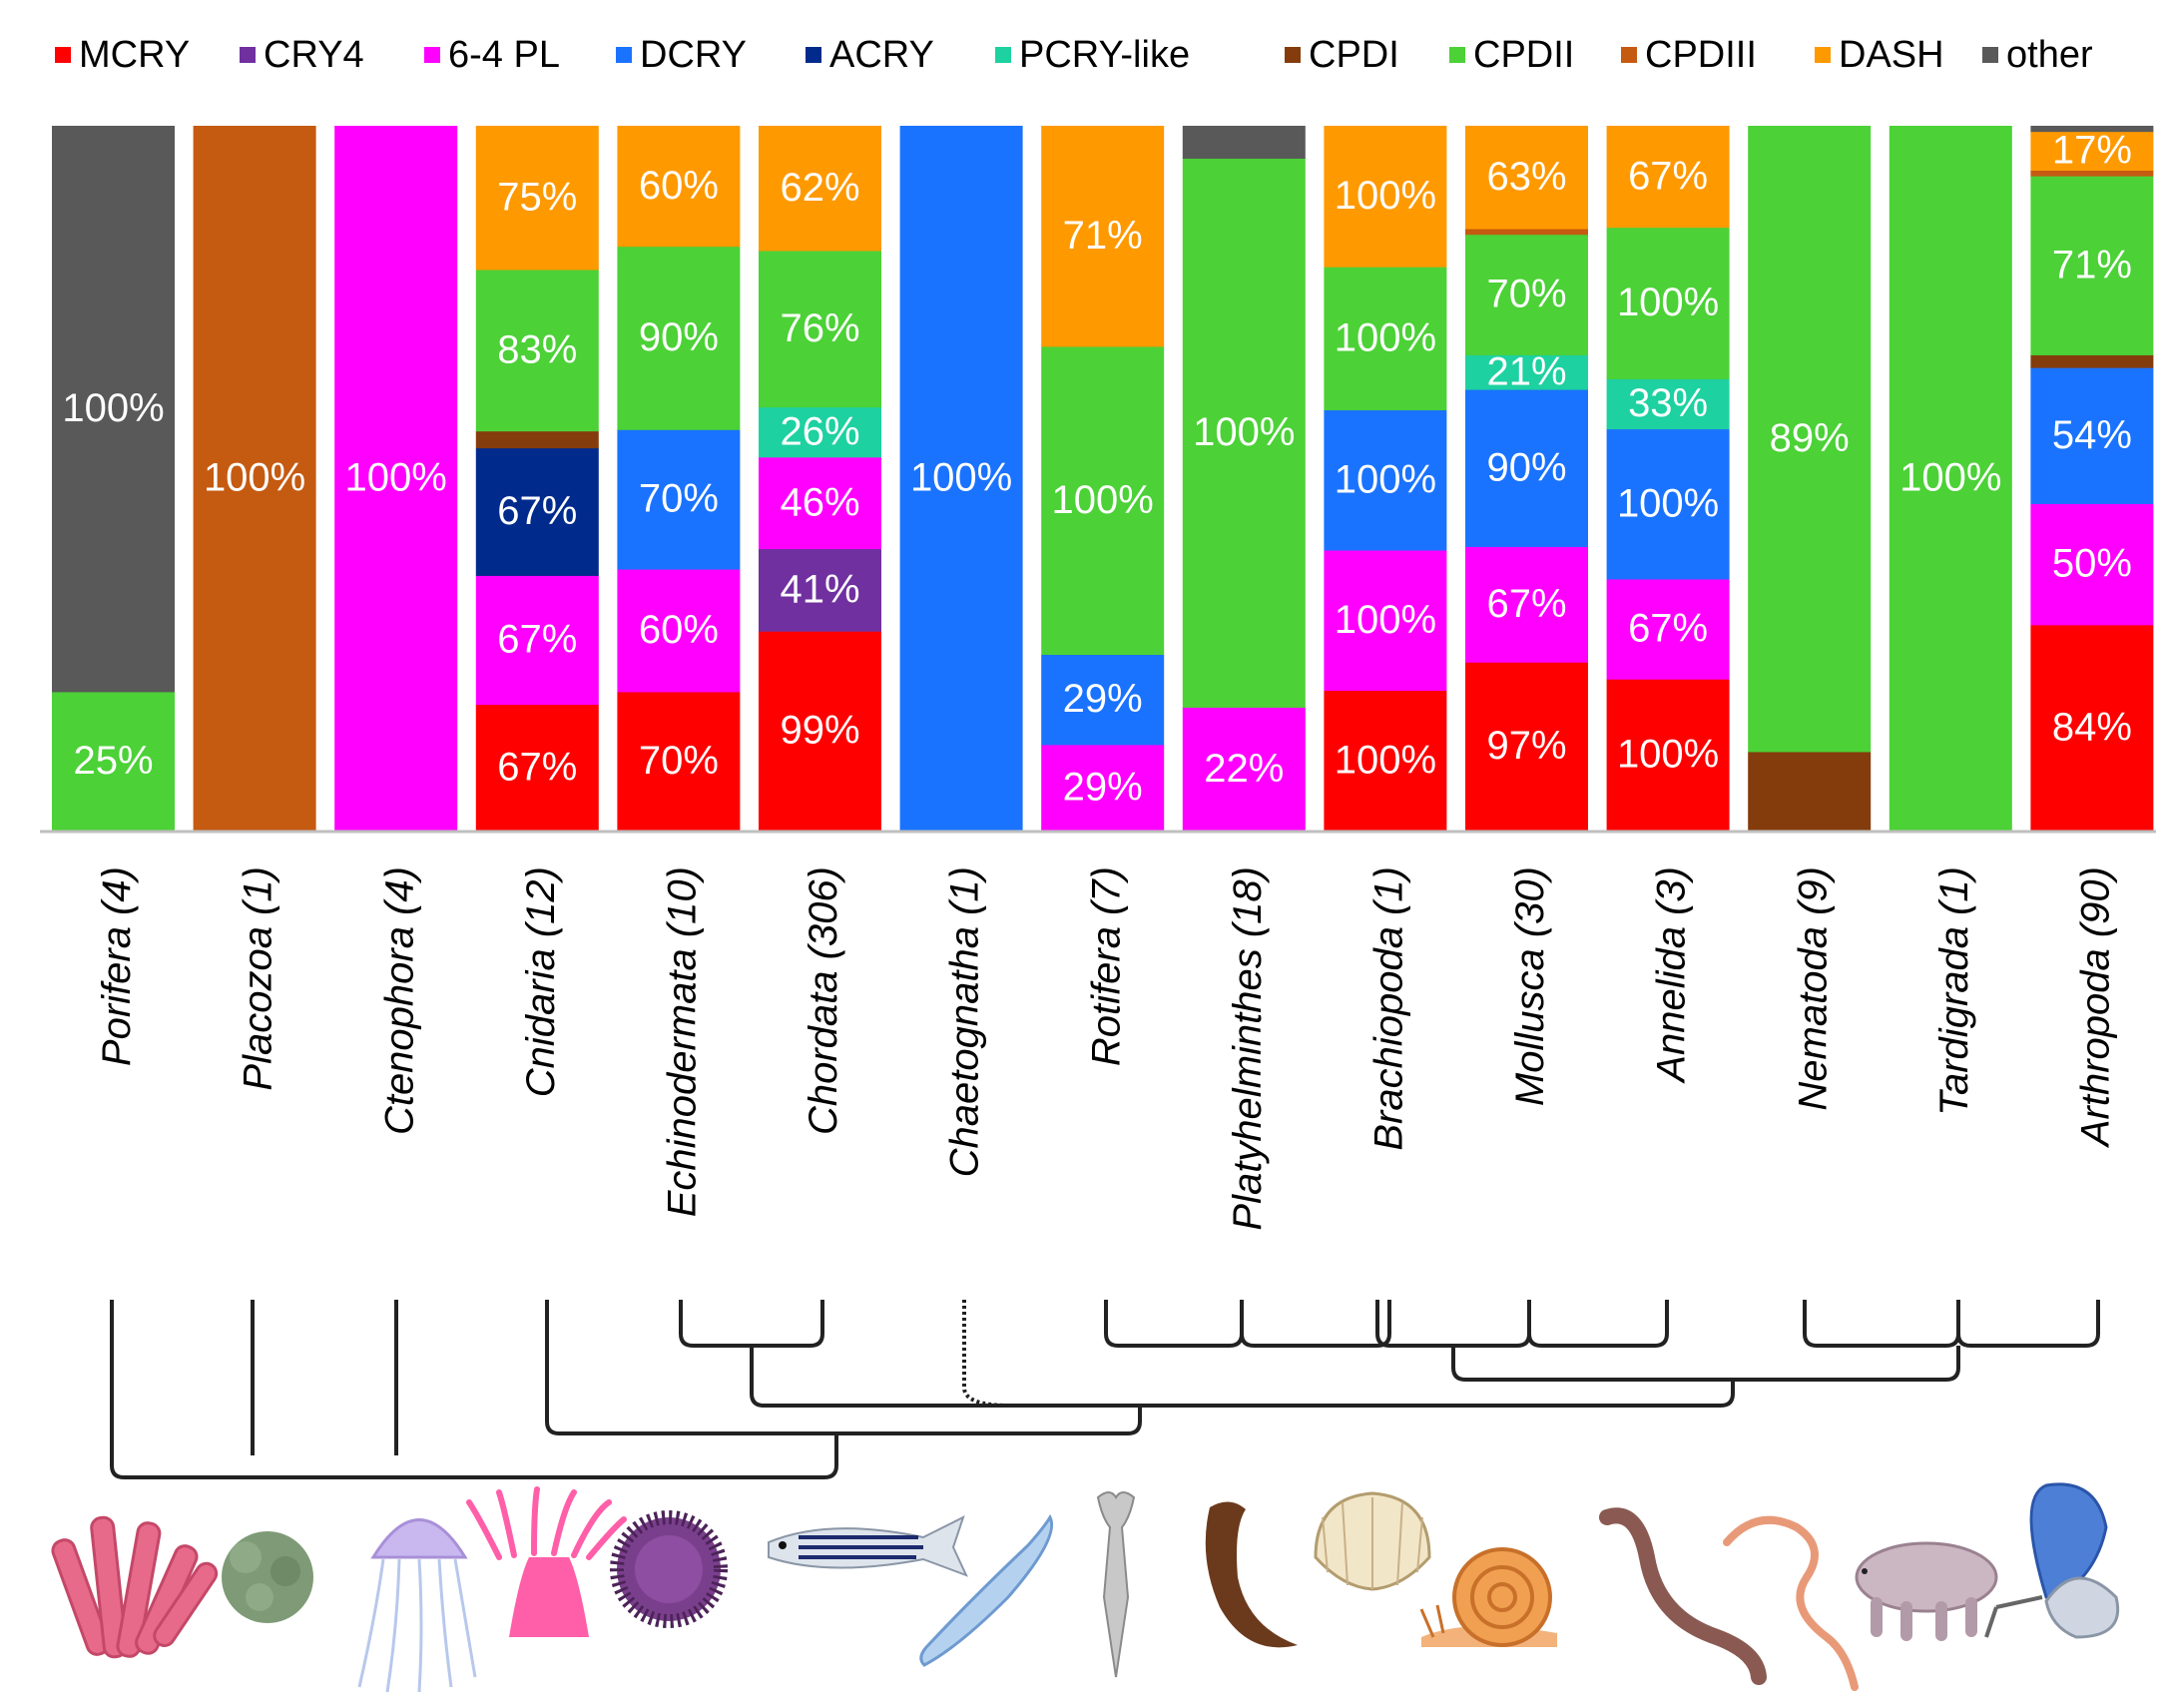 This screenshot has height=1708, width=2162. I want to click on tardigrade-icon, so click(1927, 1591).